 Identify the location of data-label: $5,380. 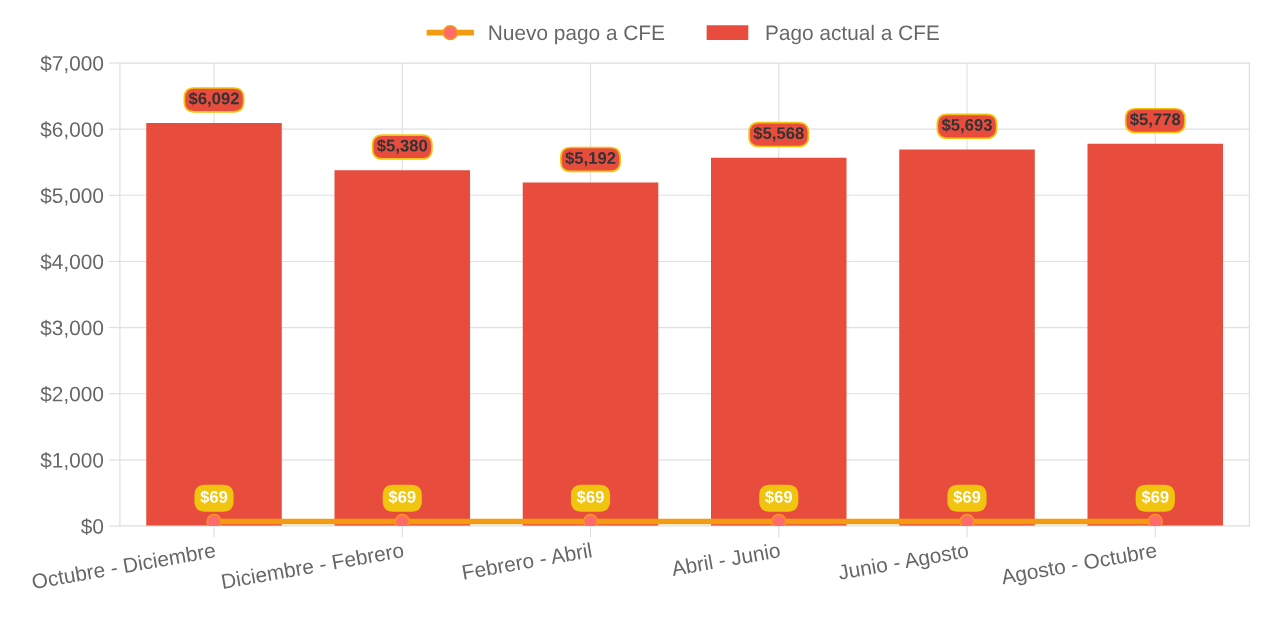
(402, 146).